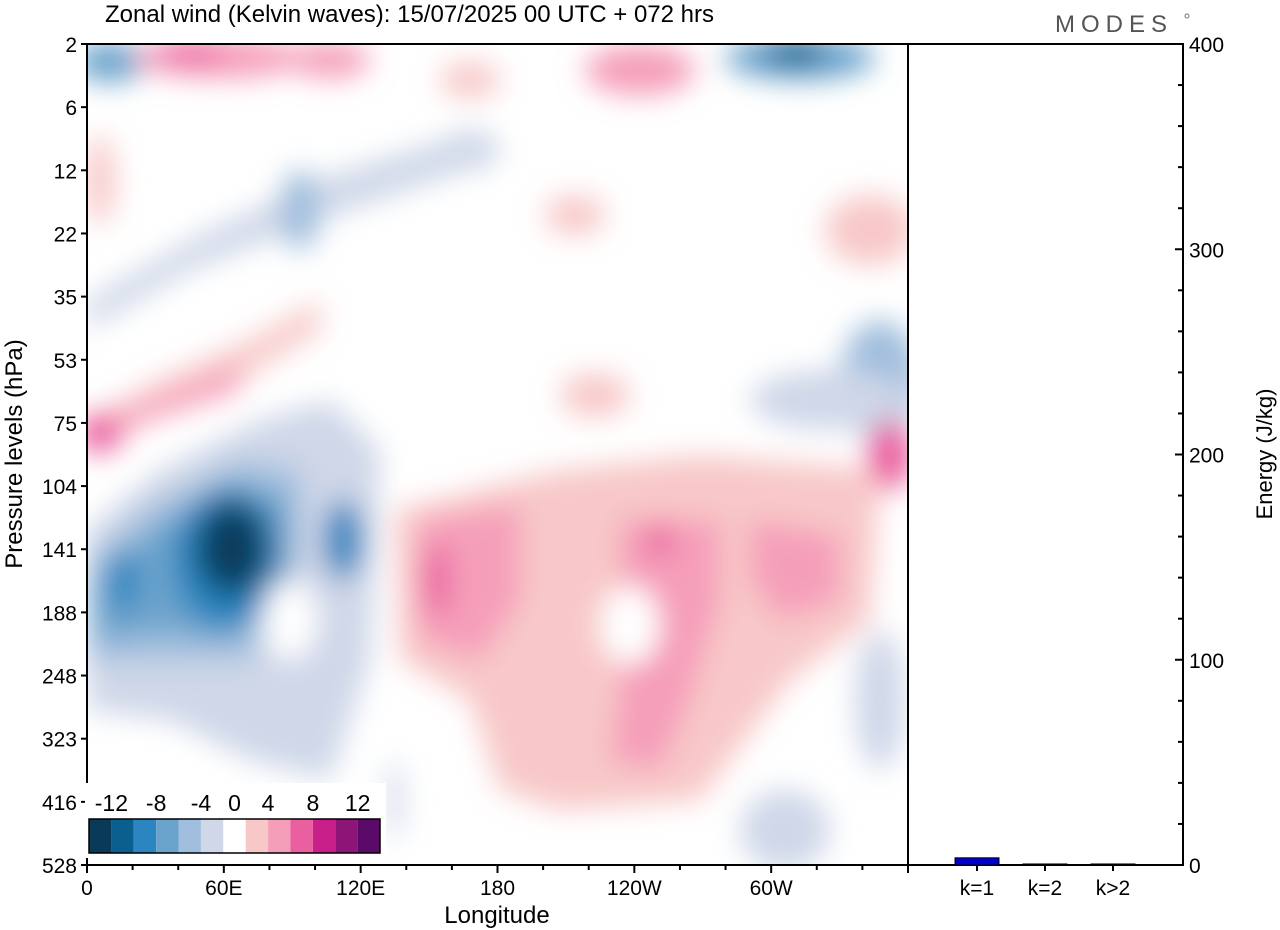 The height and width of the screenshot is (930, 1280). I want to click on energy-axis-label: Energy (J/kg), so click(1264, 454).